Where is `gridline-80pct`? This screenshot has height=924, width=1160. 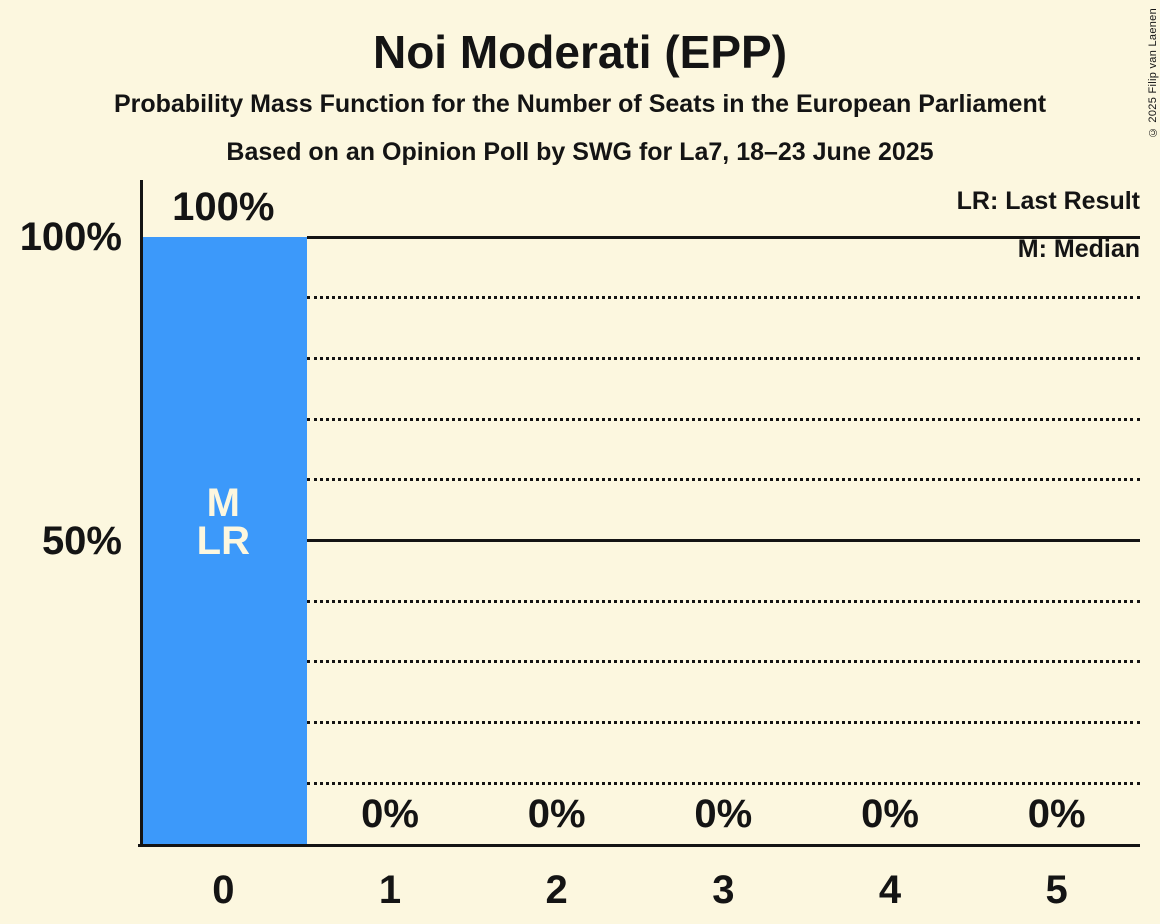
gridline-80pct is located at coordinates (723, 358).